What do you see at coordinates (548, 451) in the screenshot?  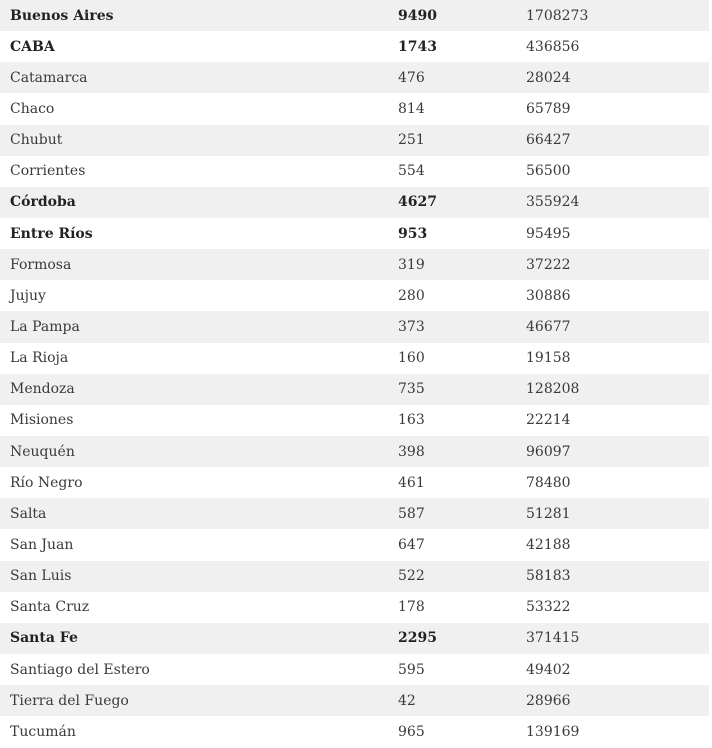 I see `value2-cell: 96097` at bounding box center [548, 451].